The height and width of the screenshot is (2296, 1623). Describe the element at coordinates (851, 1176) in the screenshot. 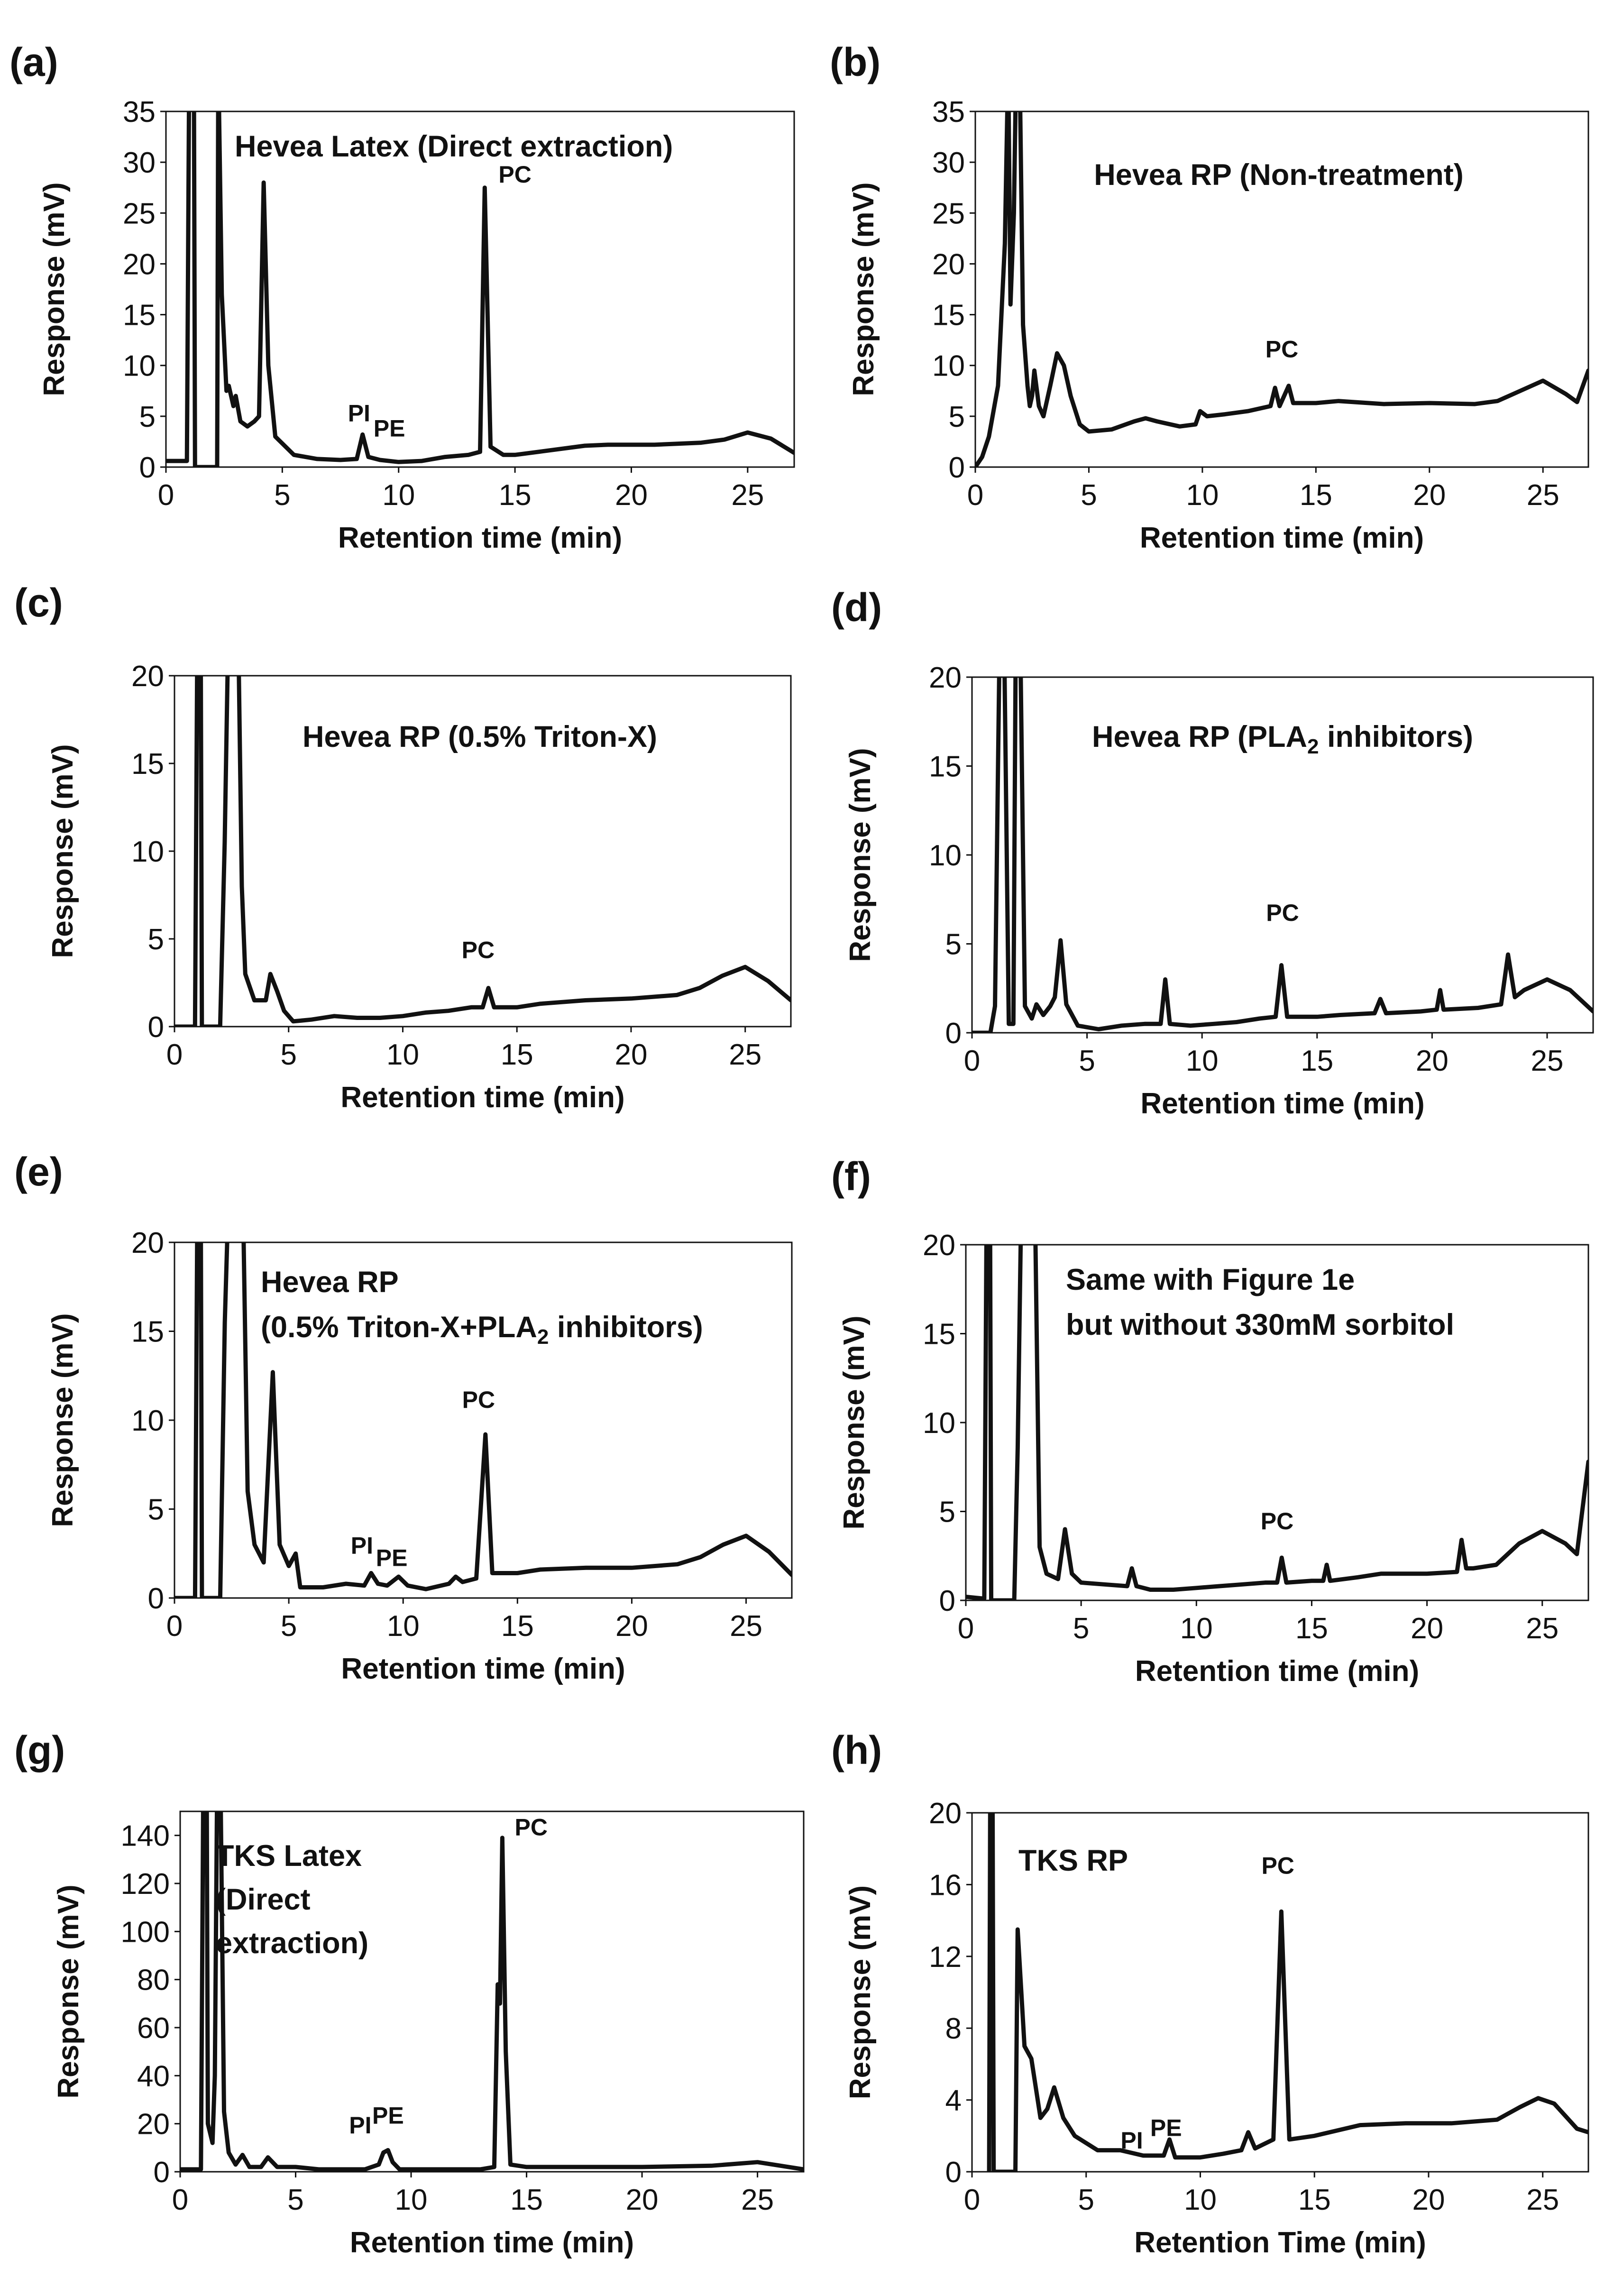

I see `panel-label-f: (f)` at that location.